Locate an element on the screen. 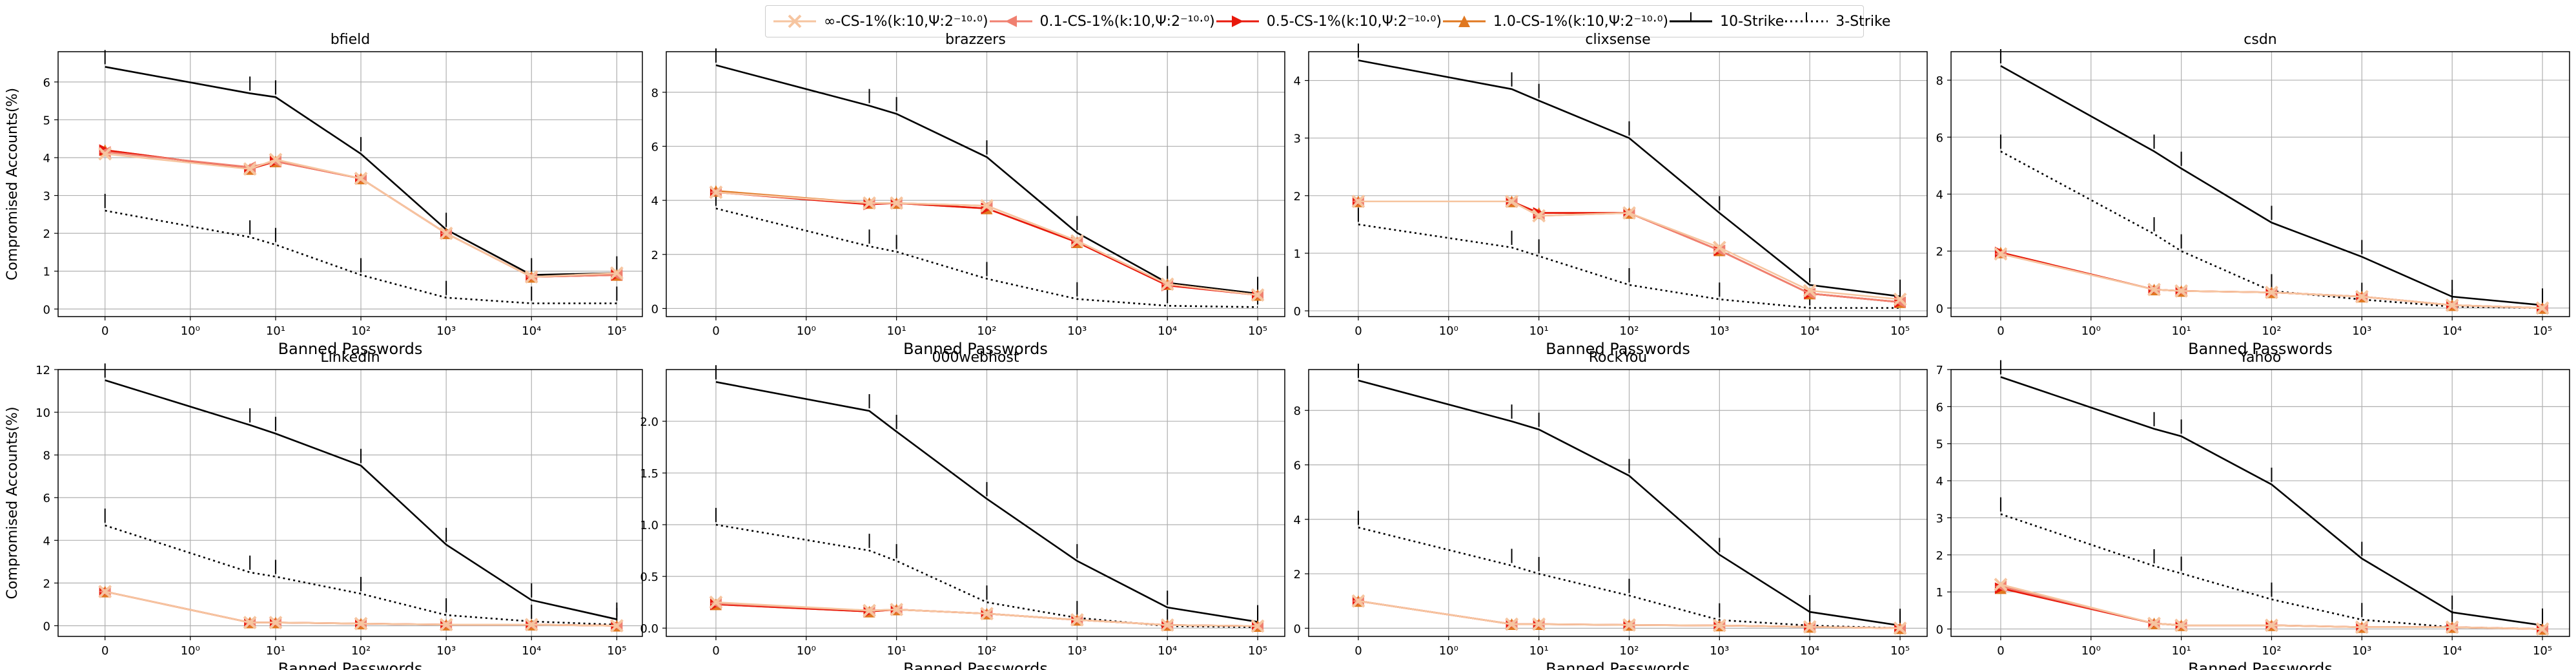 This screenshot has width=2576, height=670. subplot-title: clixsense is located at coordinates (1617, 40).